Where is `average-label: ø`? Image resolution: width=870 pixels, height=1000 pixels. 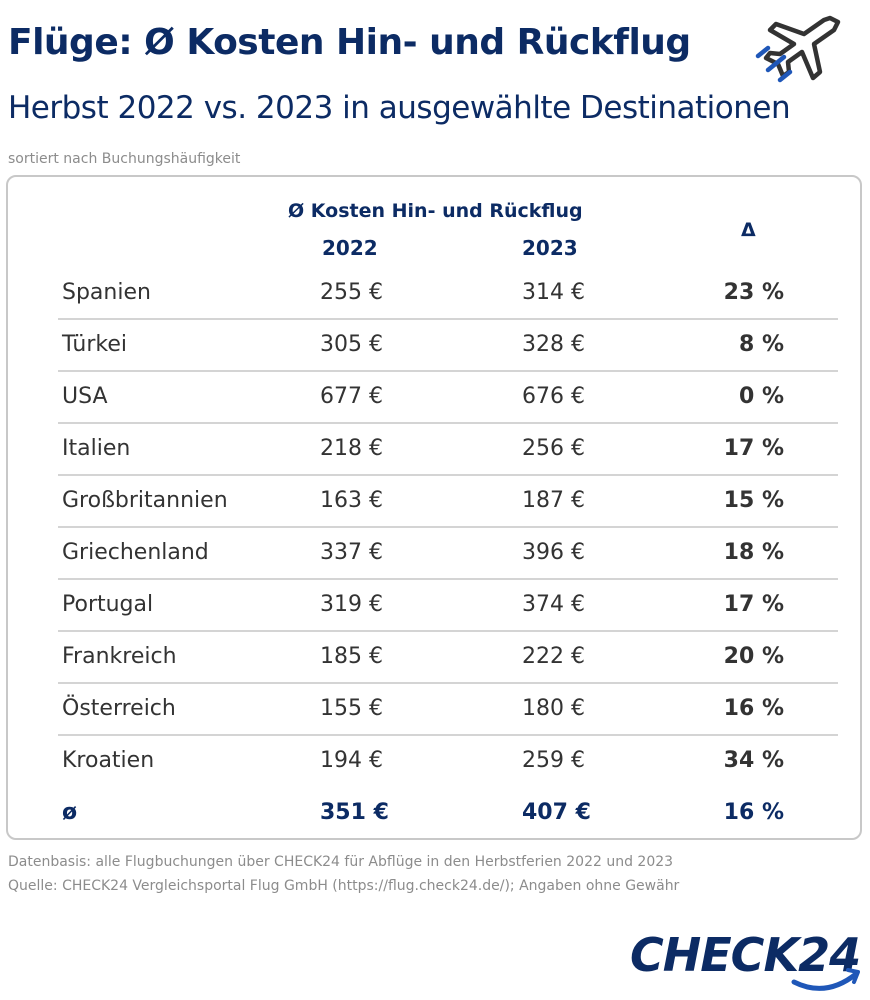
average-label: ø is located at coordinates (70, 812).